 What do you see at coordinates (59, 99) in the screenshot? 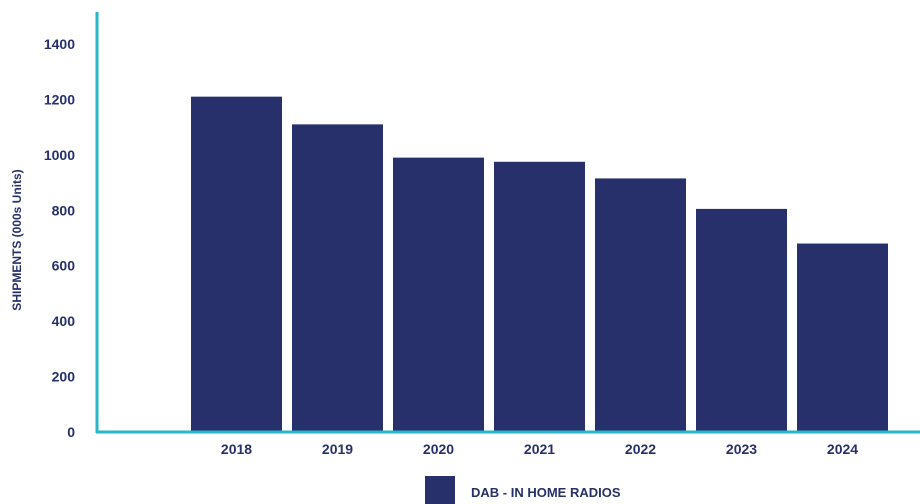
I see `y-tick-label: 1200` at bounding box center [59, 99].